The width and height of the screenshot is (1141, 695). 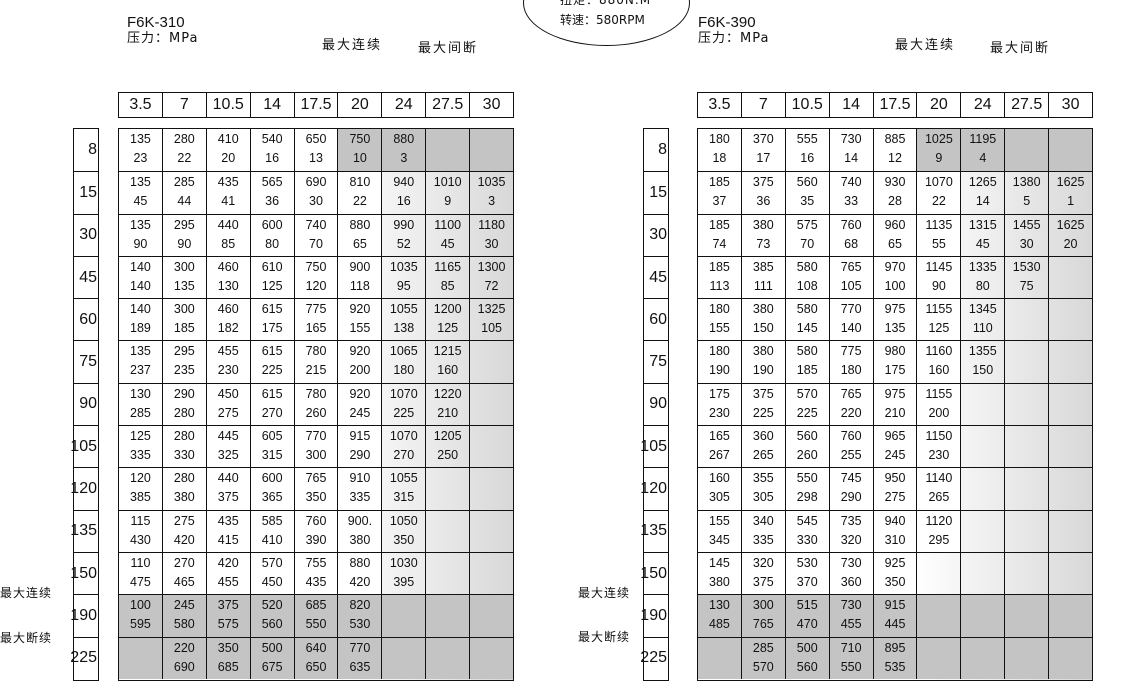 I want to click on displacement-cell: 8, so click(x=662, y=150).